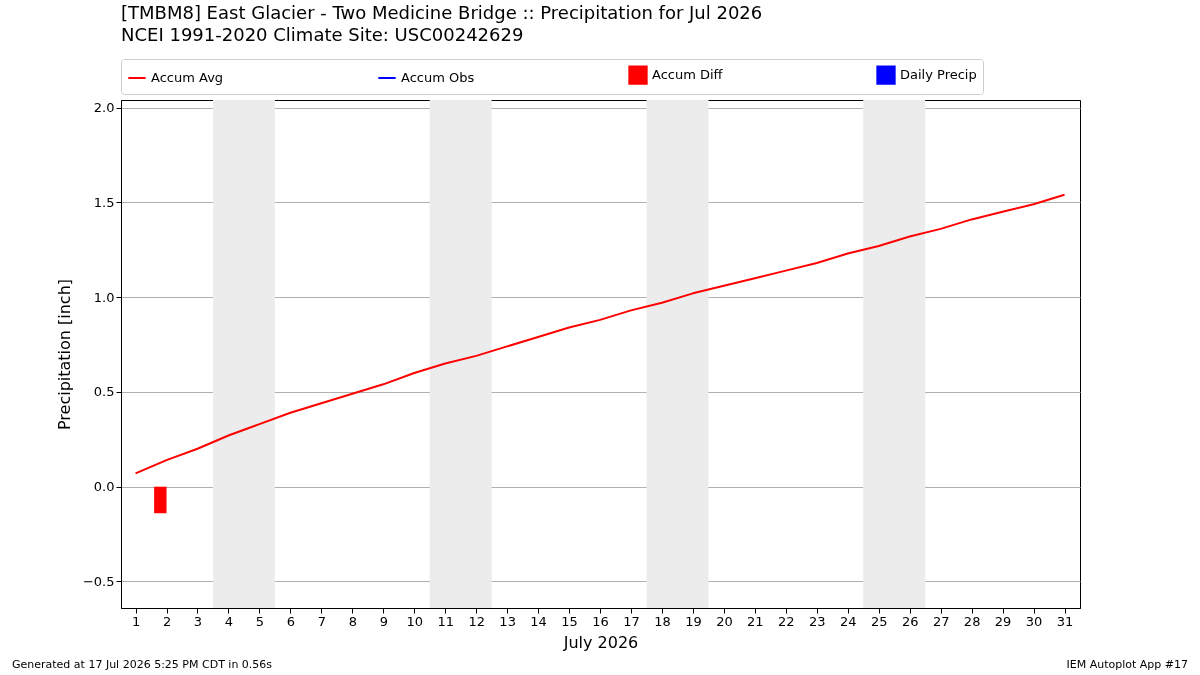  What do you see at coordinates (724, 621) in the screenshot?
I see `x-tick-label: 20` at bounding box center [724, 621].